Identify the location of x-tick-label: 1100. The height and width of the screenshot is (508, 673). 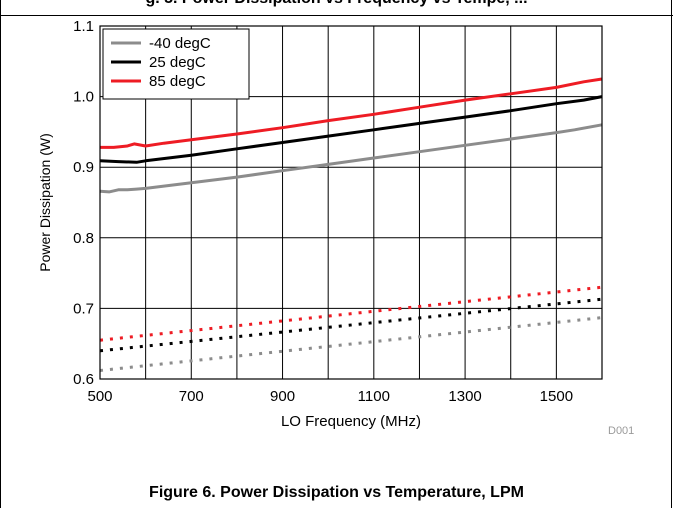
(374, 396).